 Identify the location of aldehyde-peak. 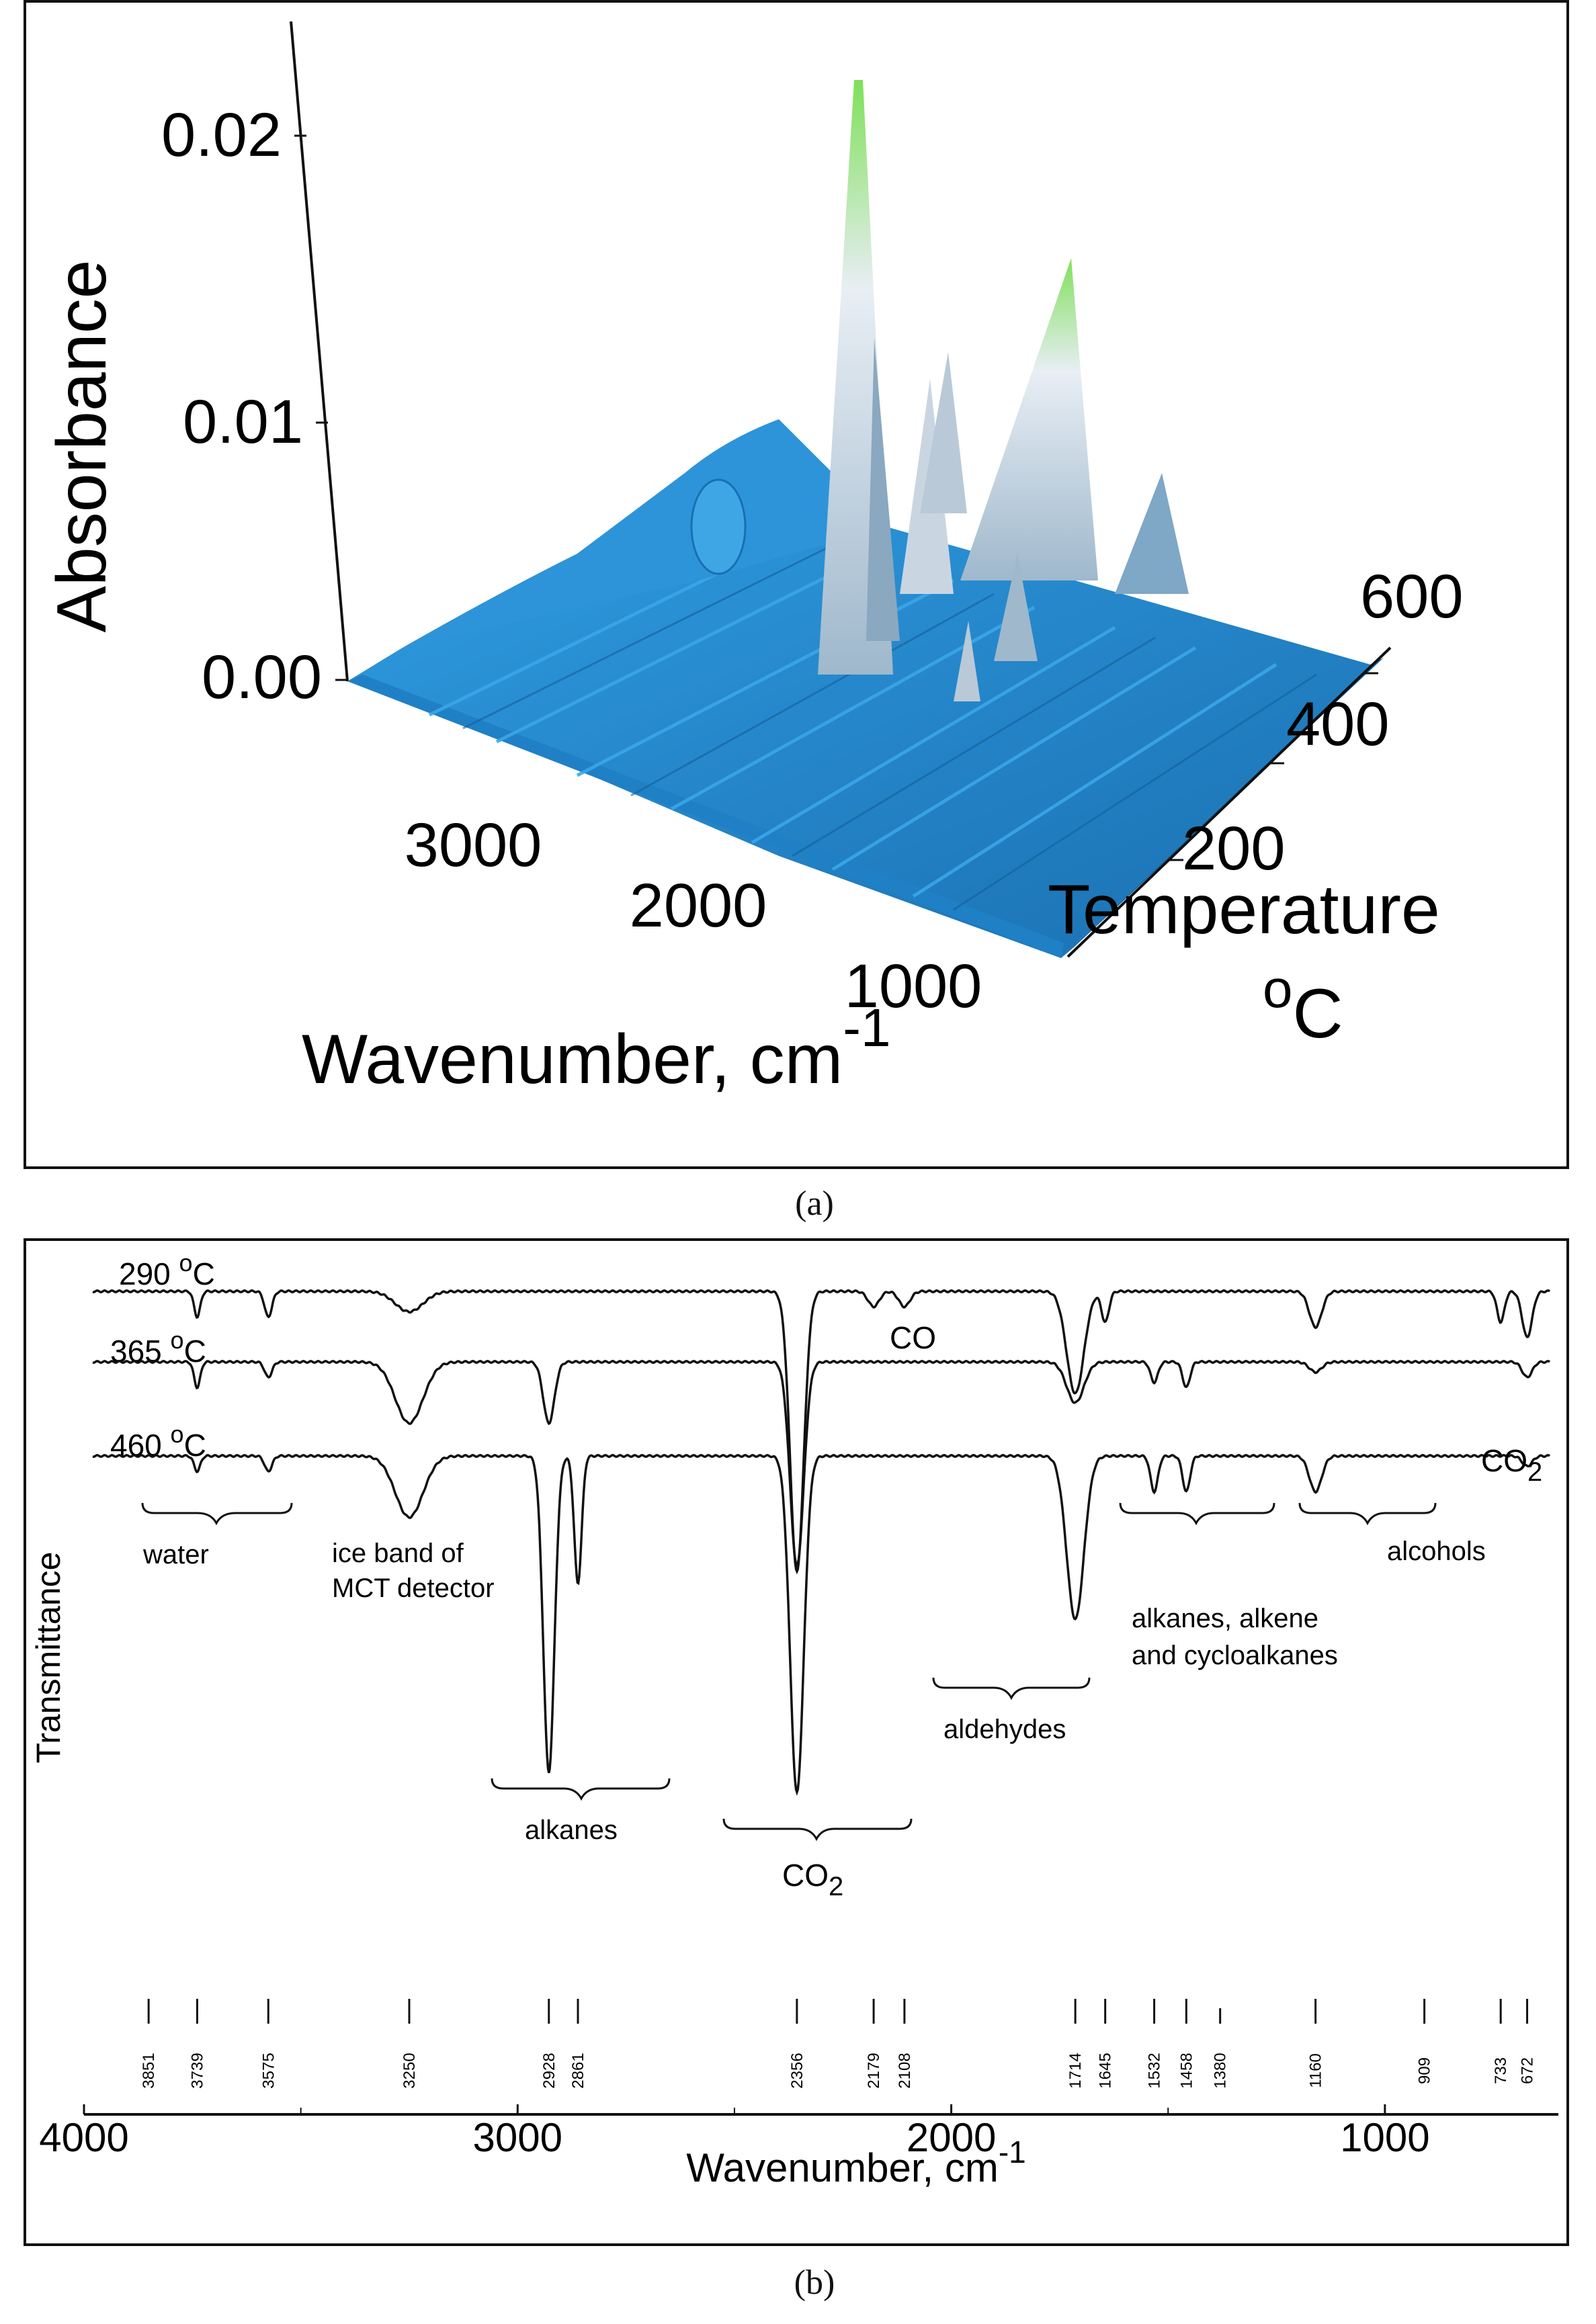
(1029, 419).